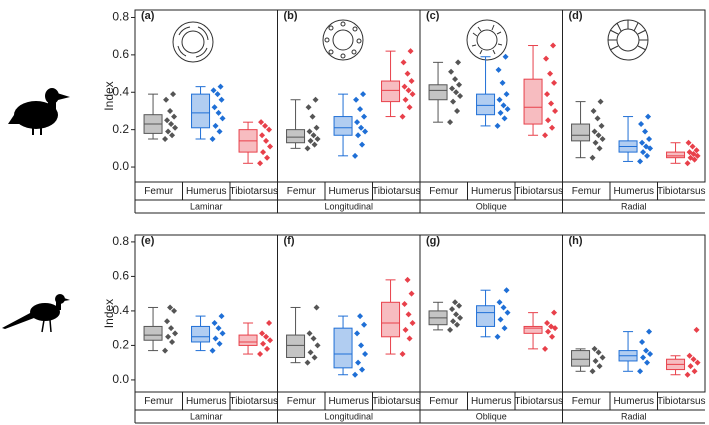 This screenshot has width=709, height=425. I want to click on group-label: Radial, so click(634, 416).